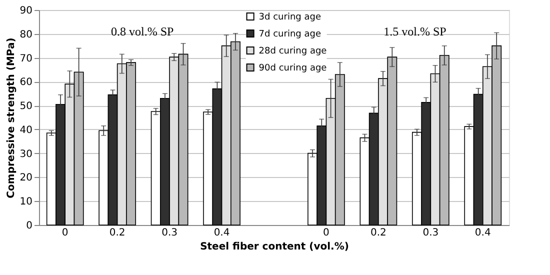 The image size is (550, 275). I want to click on x-axis-title: Steel fiber content (vol.%), so click(274, 247).